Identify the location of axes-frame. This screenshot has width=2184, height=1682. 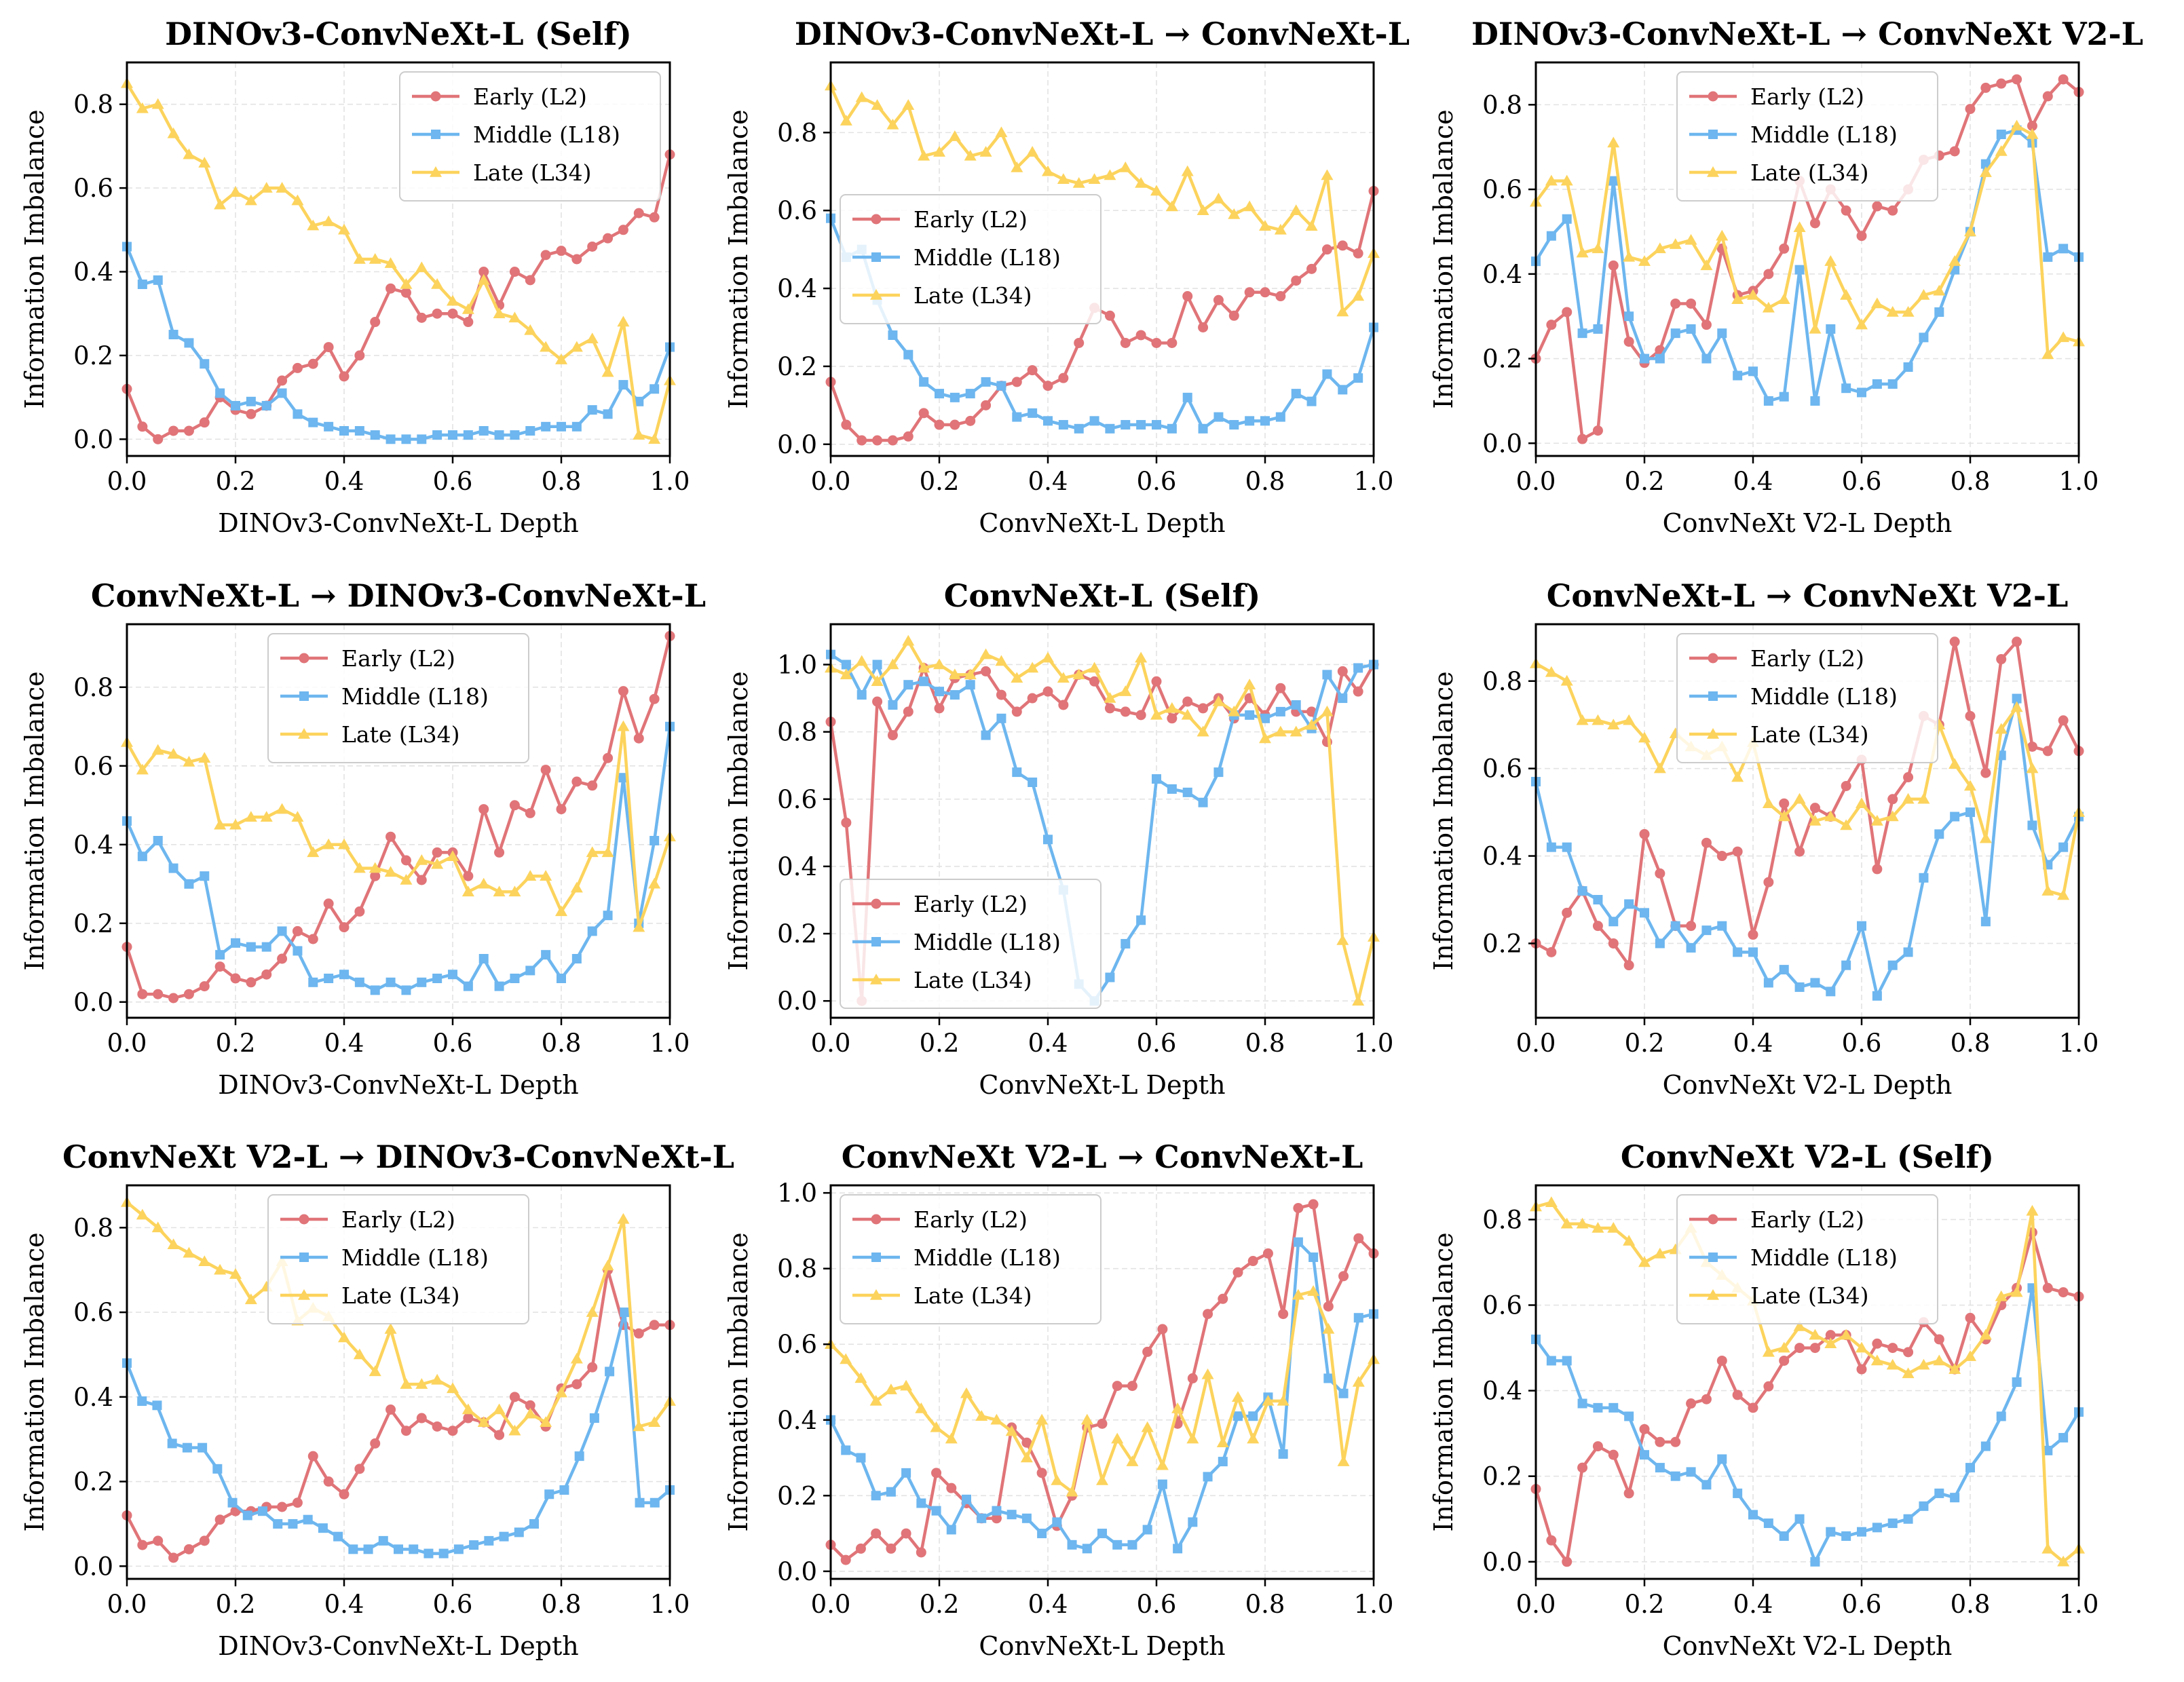
(399, 1382).